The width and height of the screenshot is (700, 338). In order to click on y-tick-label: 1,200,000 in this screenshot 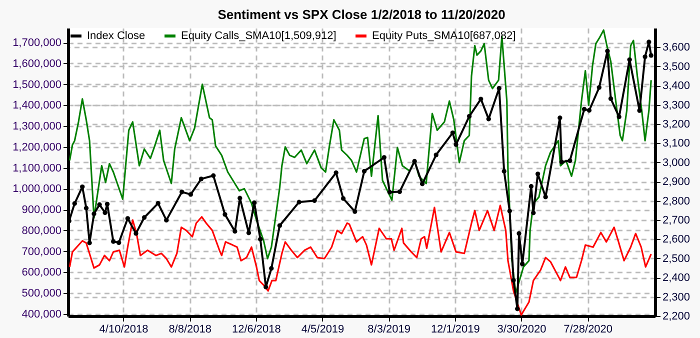, I will do `click(37, 147)`.